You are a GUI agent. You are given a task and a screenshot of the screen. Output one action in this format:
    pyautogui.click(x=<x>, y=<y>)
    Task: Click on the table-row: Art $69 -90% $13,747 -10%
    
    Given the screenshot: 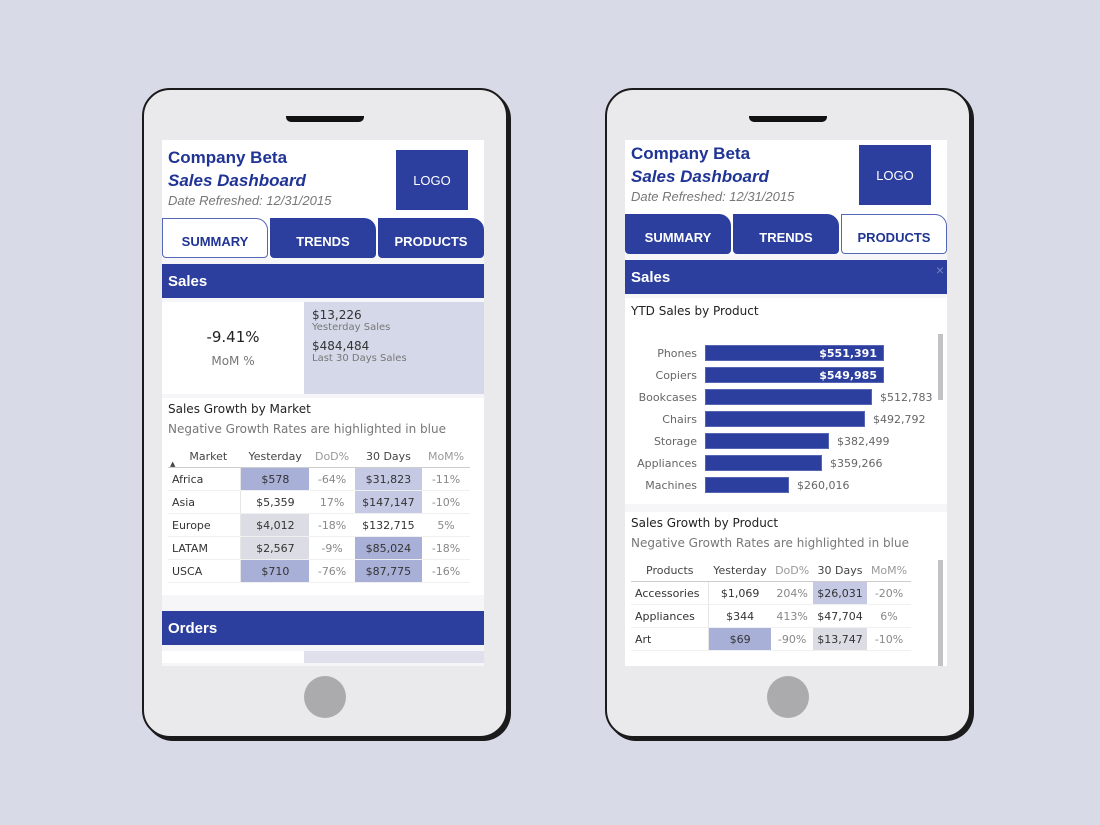 What is the action you would take?
    pyautogui.click(x=771, y=639)
    